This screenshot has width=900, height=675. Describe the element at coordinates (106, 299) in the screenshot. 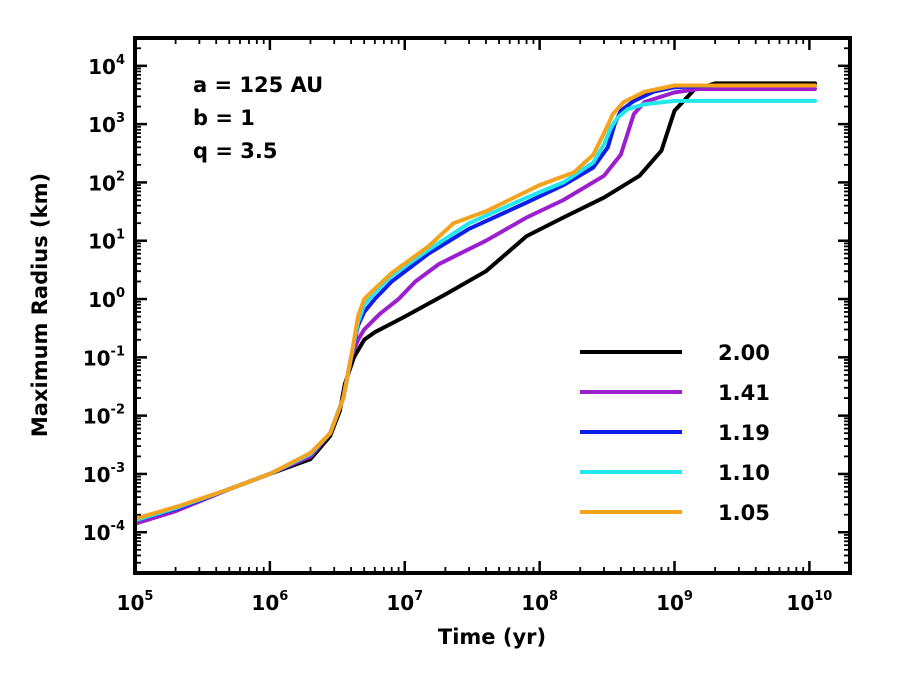

I see `y-tick-label: 100` at that location.